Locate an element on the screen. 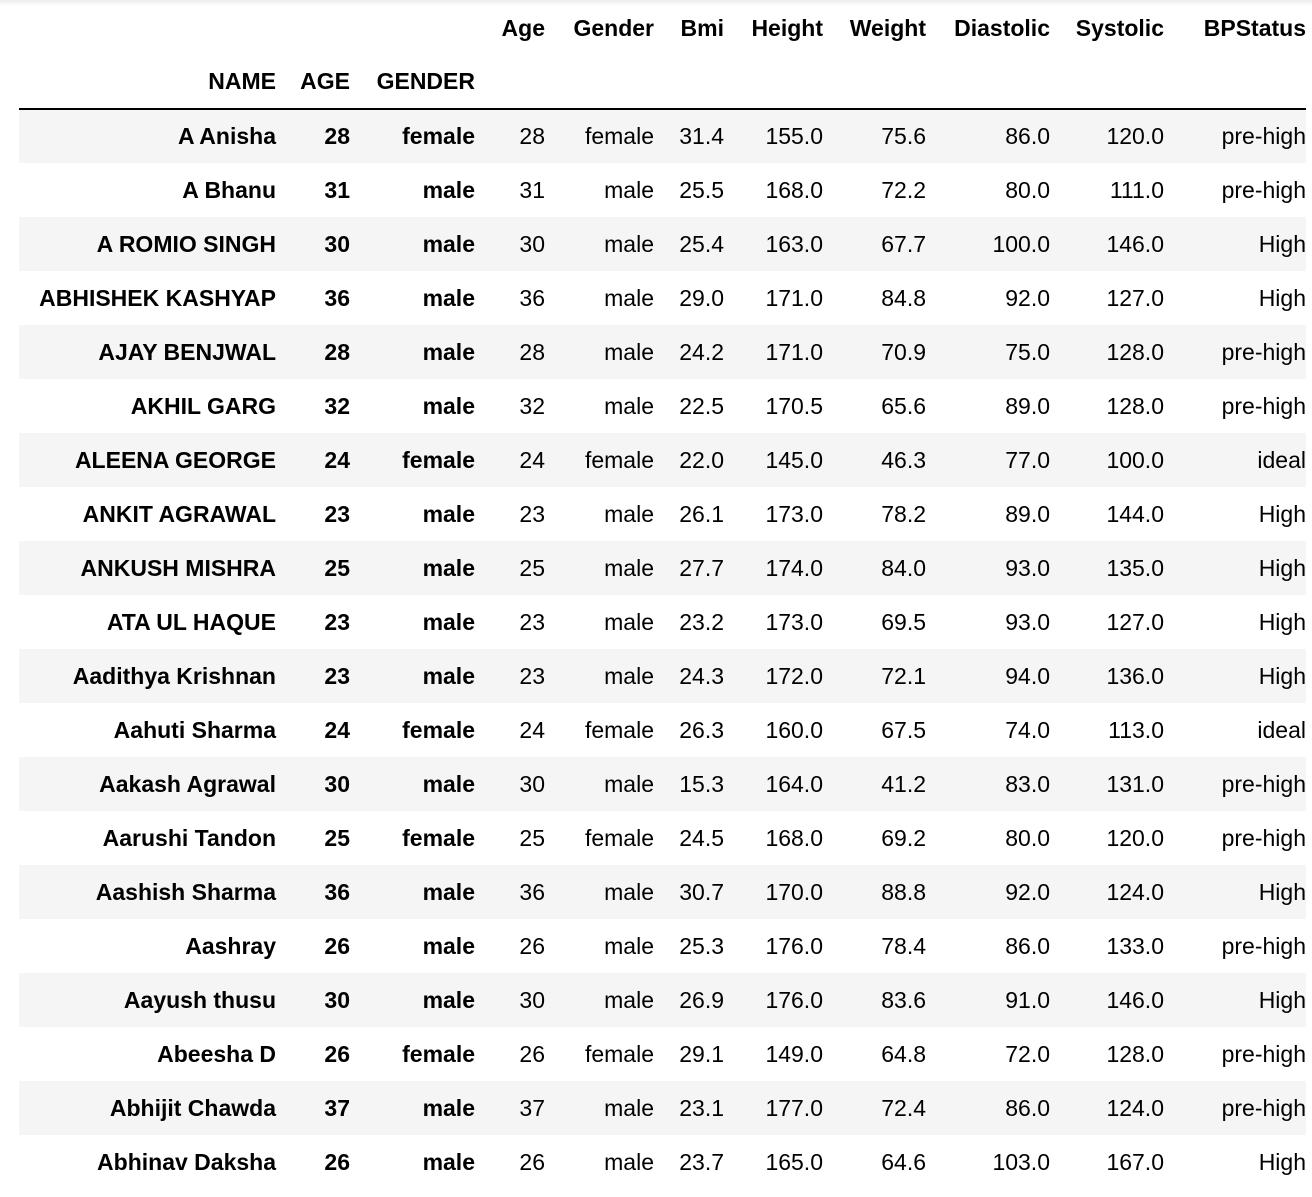  systolic-cell: 120.0 is located at coordinates (1135, 136).